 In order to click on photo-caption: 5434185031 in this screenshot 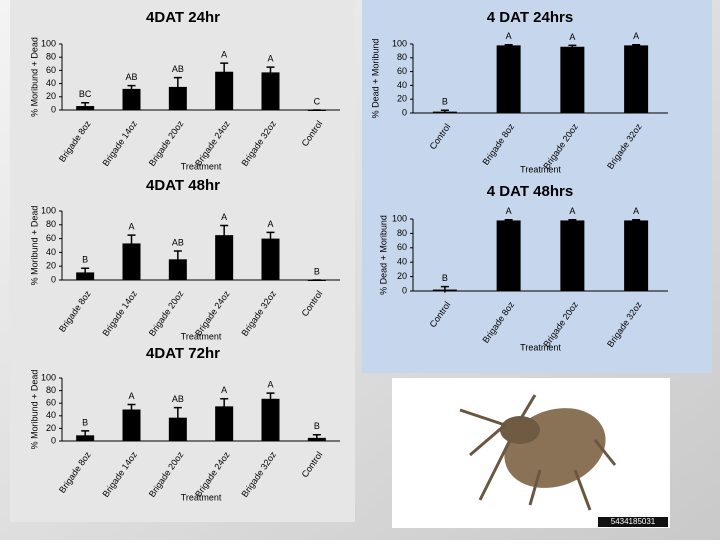, I will do `click(633, 521)`.